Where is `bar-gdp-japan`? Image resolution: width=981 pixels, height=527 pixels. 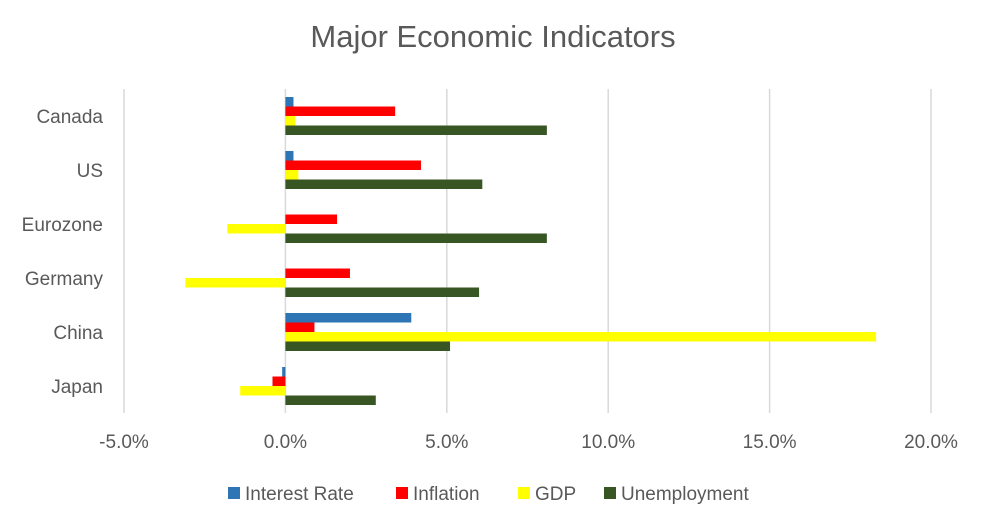
bar-gdp-japan is located at coordinates (263, 391).